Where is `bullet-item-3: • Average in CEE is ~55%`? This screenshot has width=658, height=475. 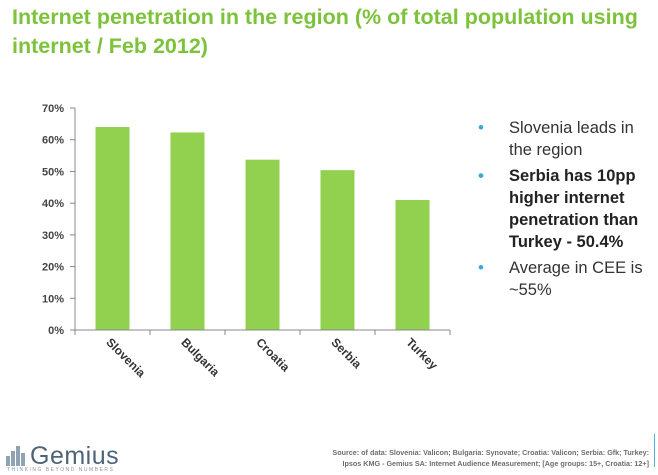 bullet-item-3: • Average in CEE is ~55% is located at coordinates (565, 279).